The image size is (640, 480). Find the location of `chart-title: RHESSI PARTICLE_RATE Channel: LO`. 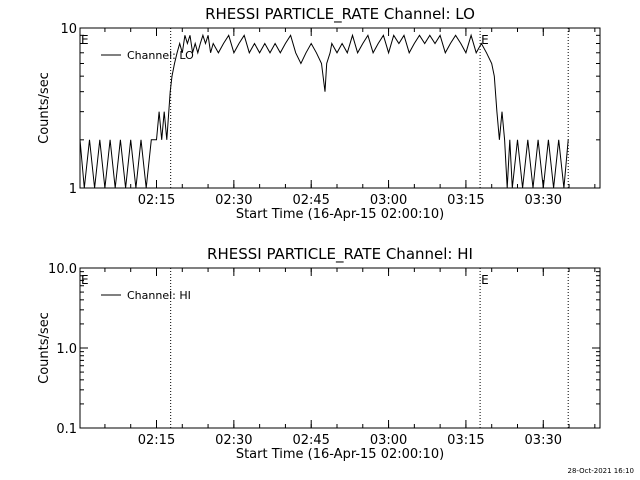

chart-title: RHESSI PARTICLE_RATE Channel: LO is located at coordinates (340, 14).